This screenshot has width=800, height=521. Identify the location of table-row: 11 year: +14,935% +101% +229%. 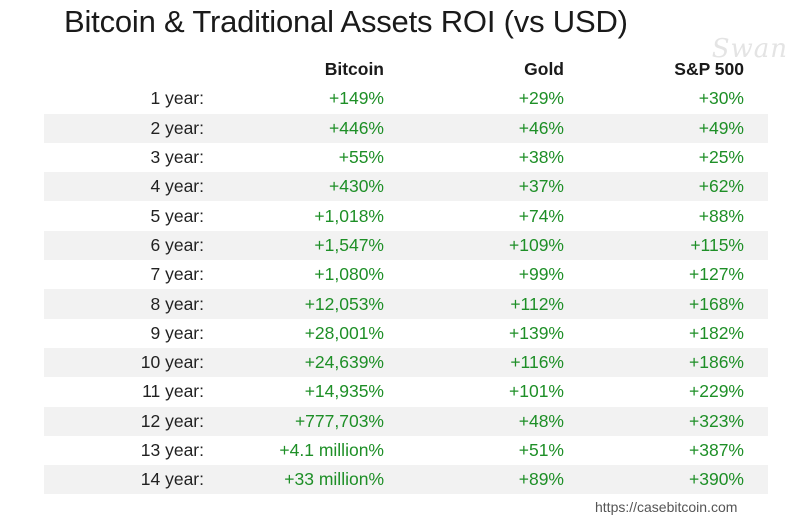
(406, 391).